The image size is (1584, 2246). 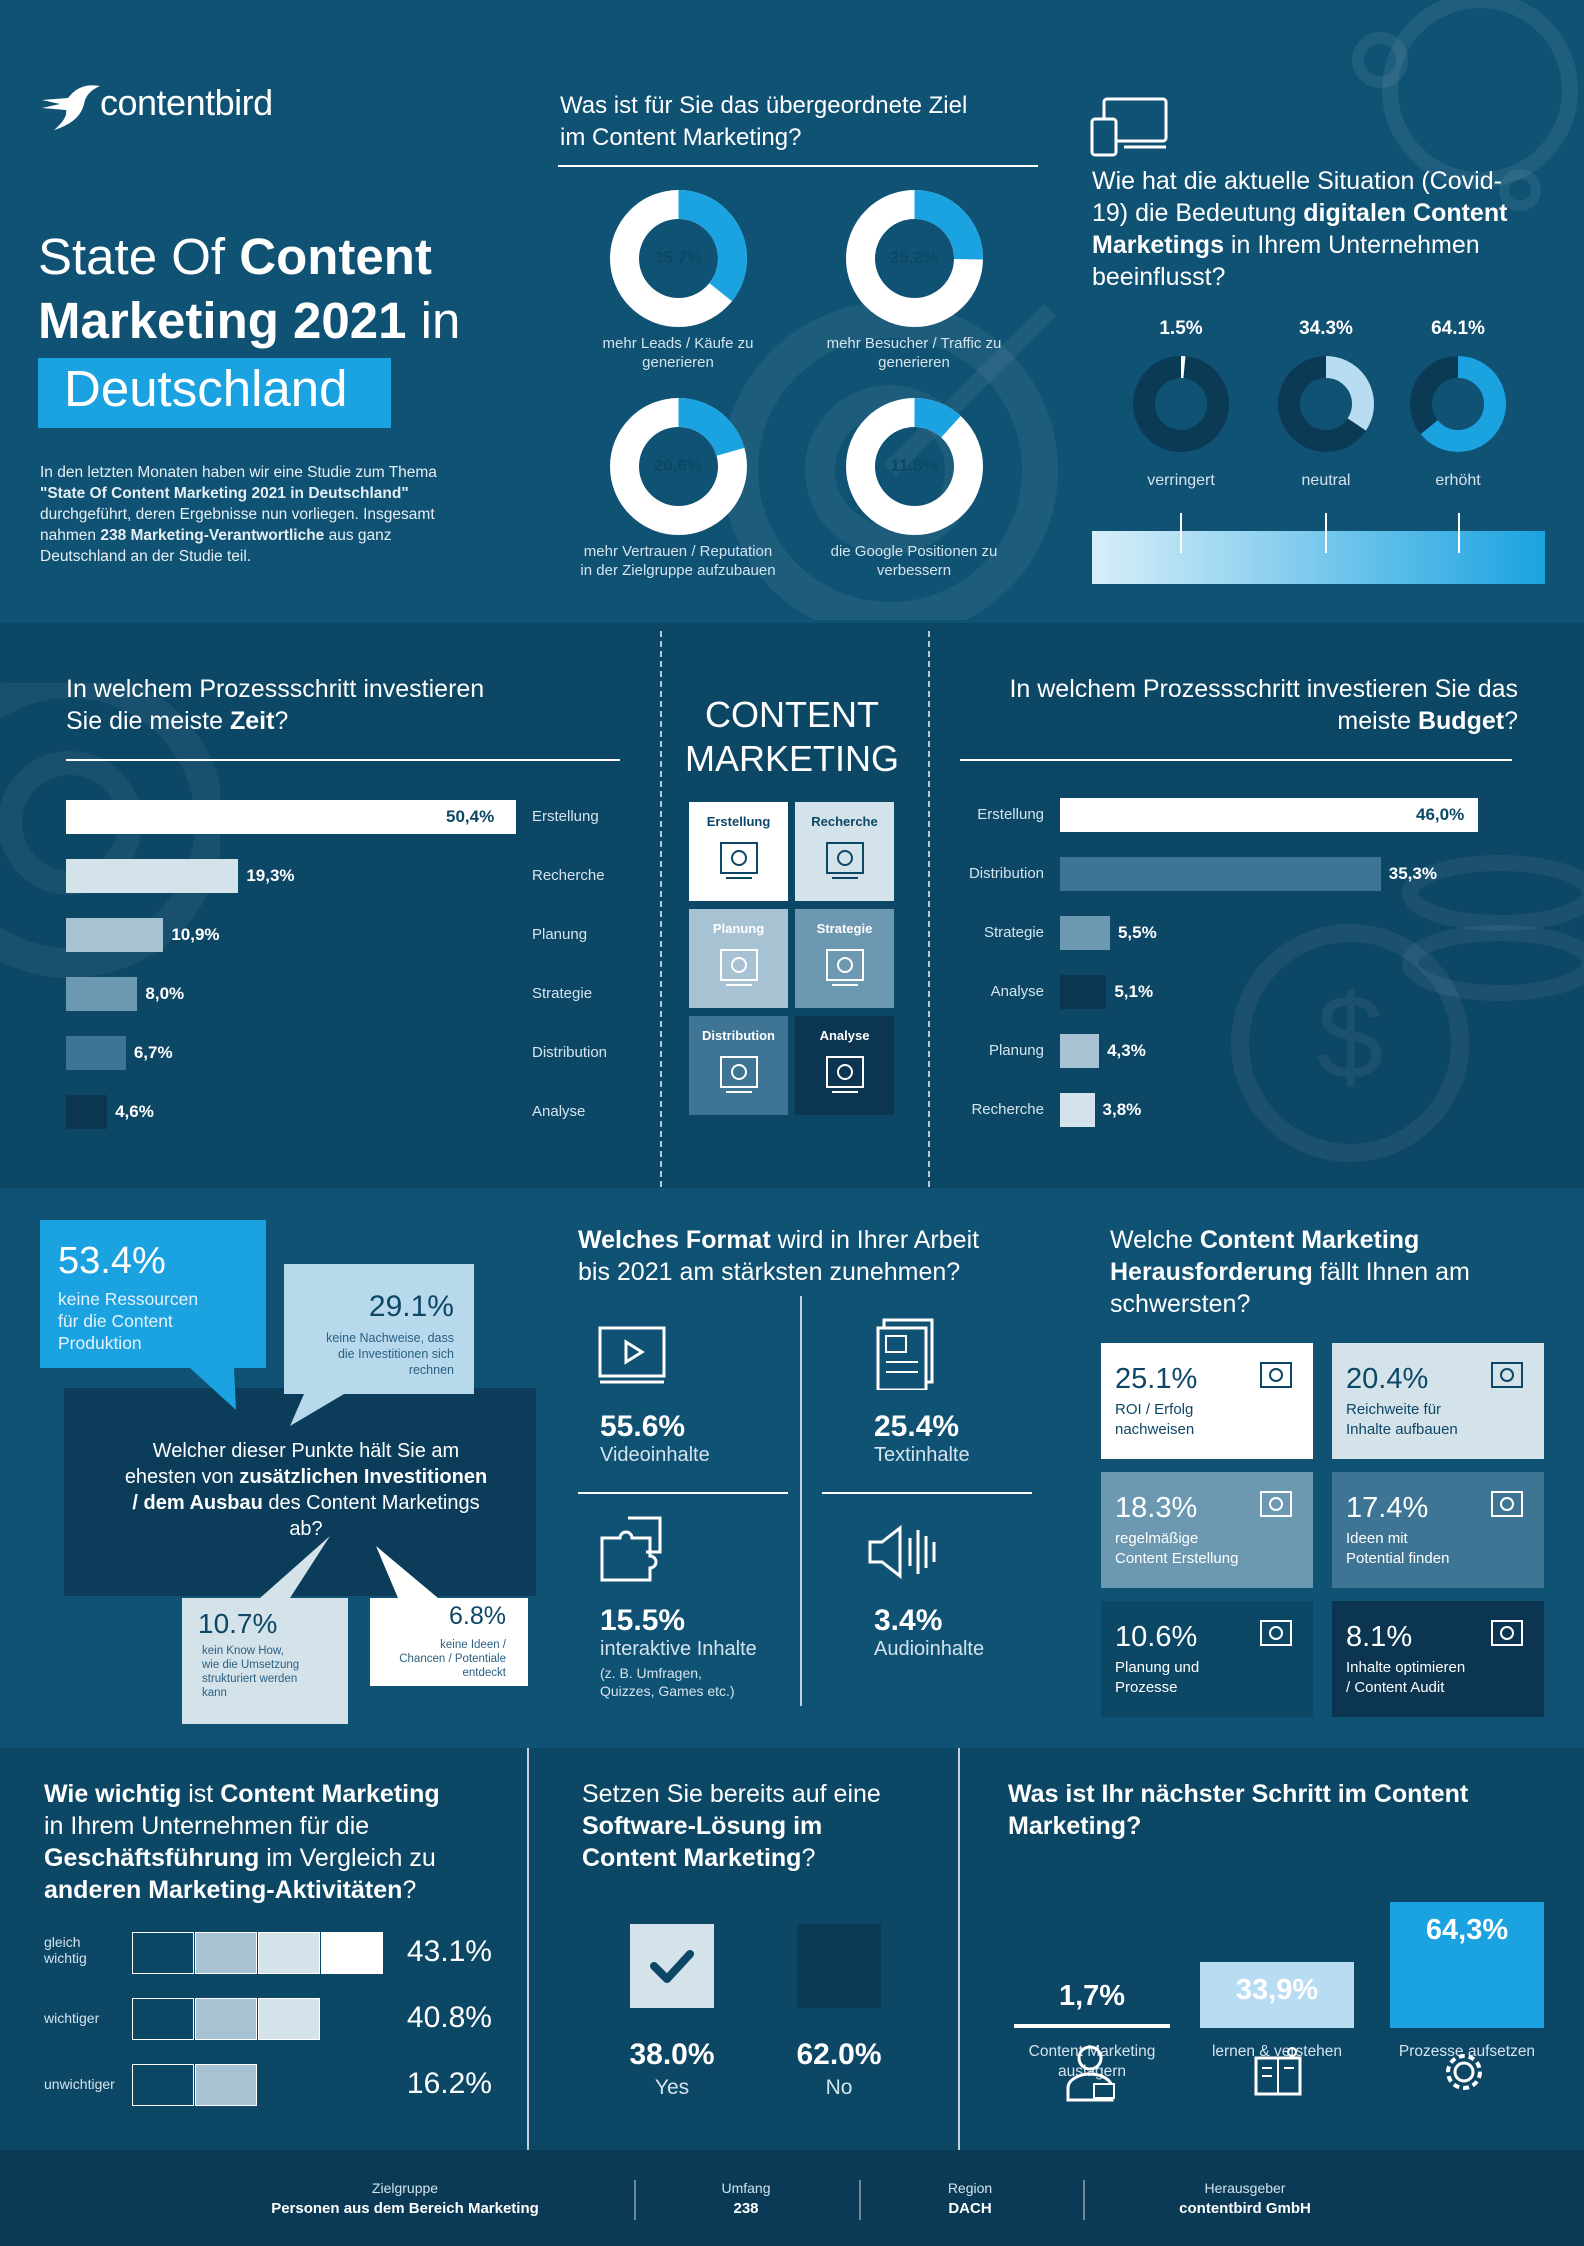 I want to click on book-icon, so click(x=1278, y=2071).